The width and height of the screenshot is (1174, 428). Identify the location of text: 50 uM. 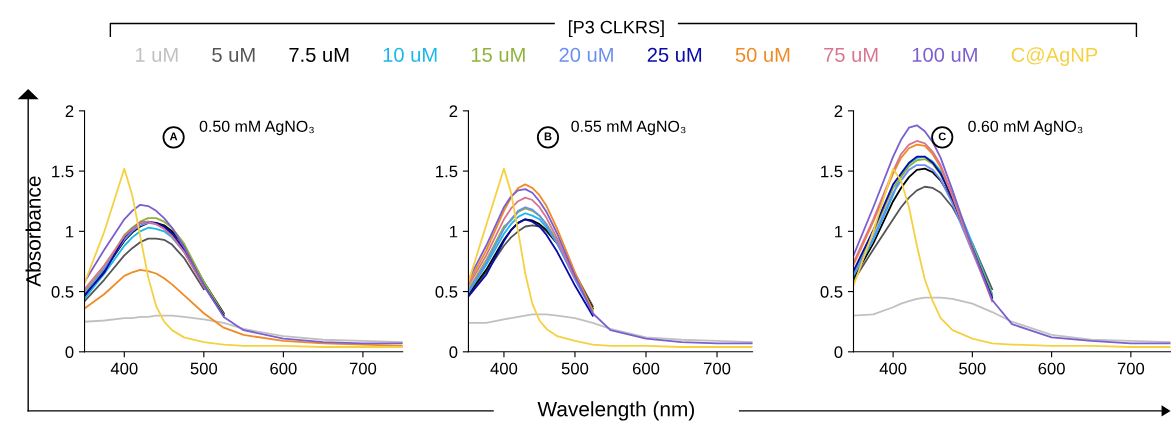
(762, 54).